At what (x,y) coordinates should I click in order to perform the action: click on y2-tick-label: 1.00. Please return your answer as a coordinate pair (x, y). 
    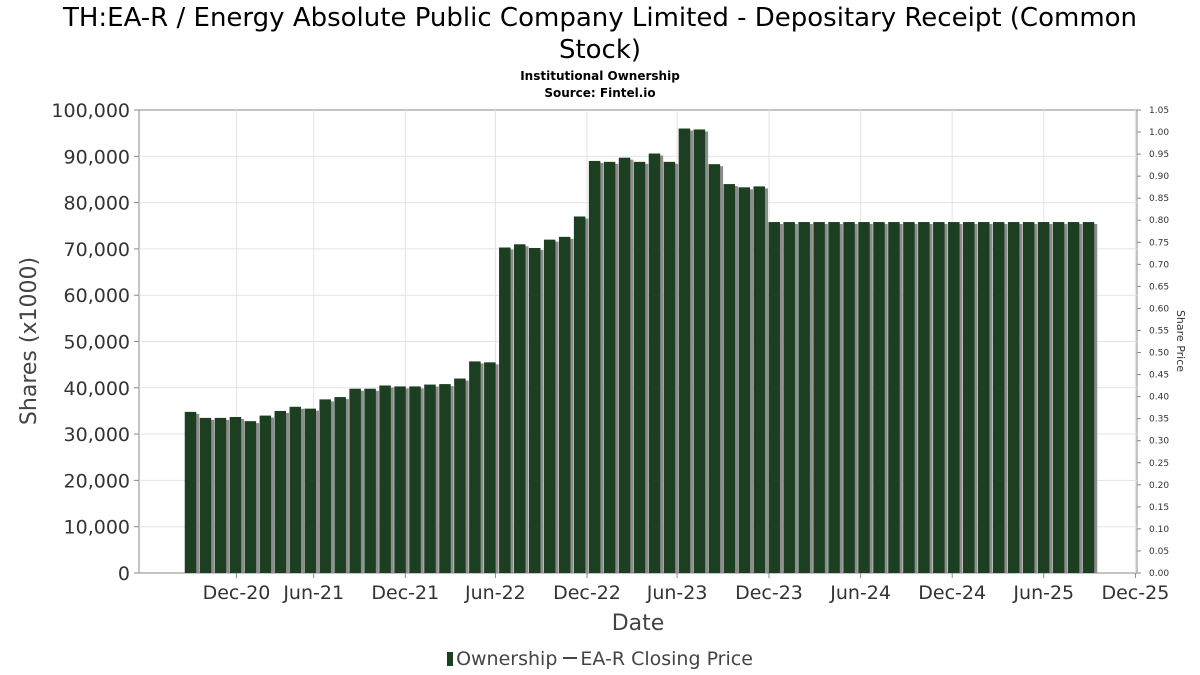
    Looking at the image, I should click on (1159, 133).